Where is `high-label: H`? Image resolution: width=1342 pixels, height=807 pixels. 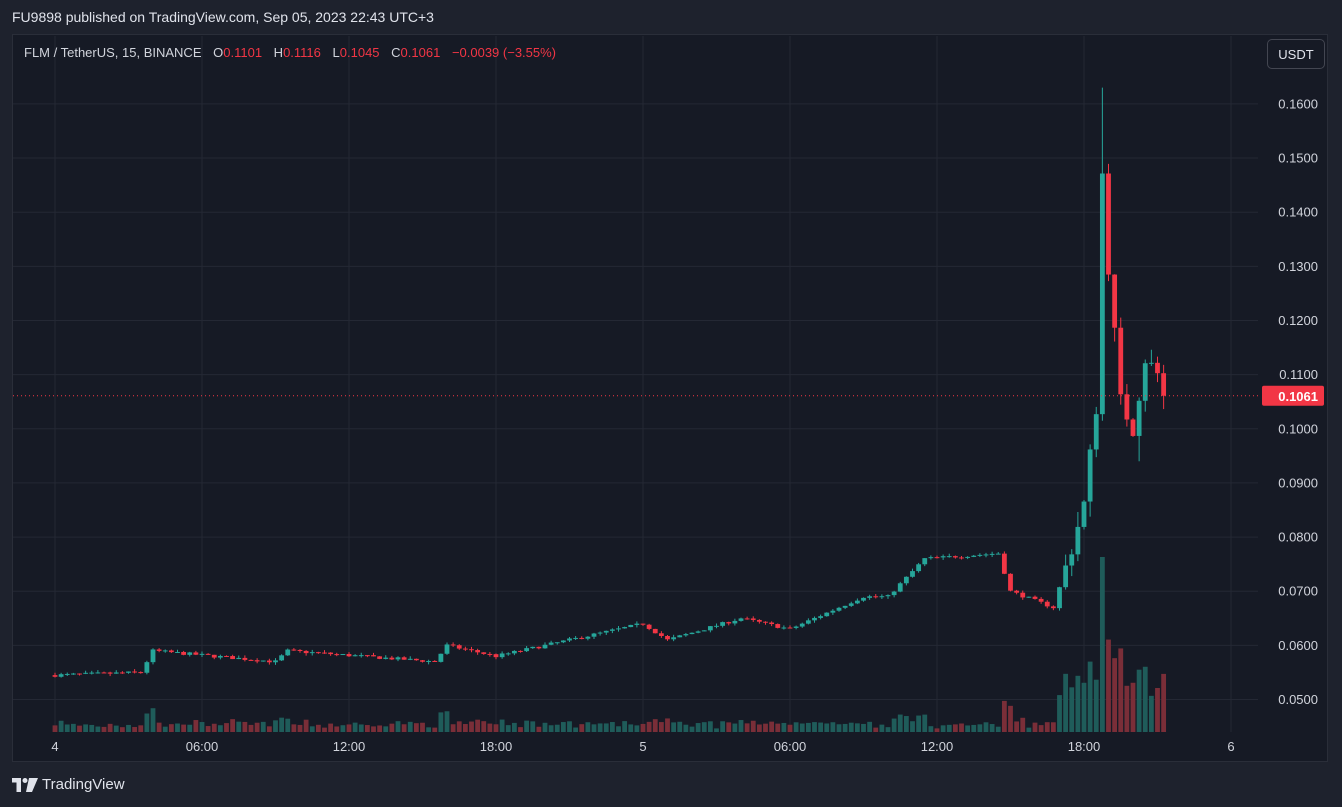
high-label: H is located at coordinates (278, 52).